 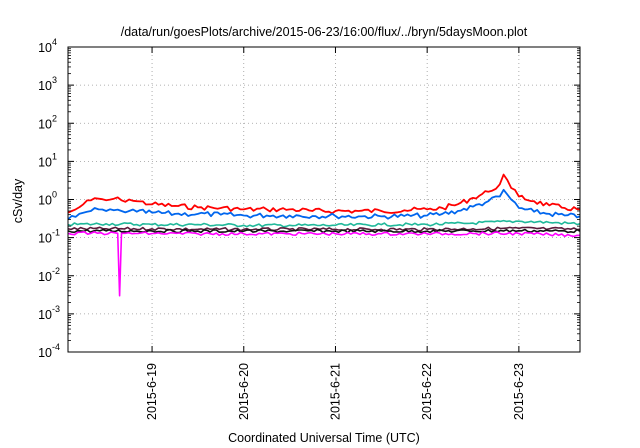 What do you see at coordinates (335, 391) in the screenshot?
I see `x-tick-label: 2015-6-21` at bounding box center [335, 391].